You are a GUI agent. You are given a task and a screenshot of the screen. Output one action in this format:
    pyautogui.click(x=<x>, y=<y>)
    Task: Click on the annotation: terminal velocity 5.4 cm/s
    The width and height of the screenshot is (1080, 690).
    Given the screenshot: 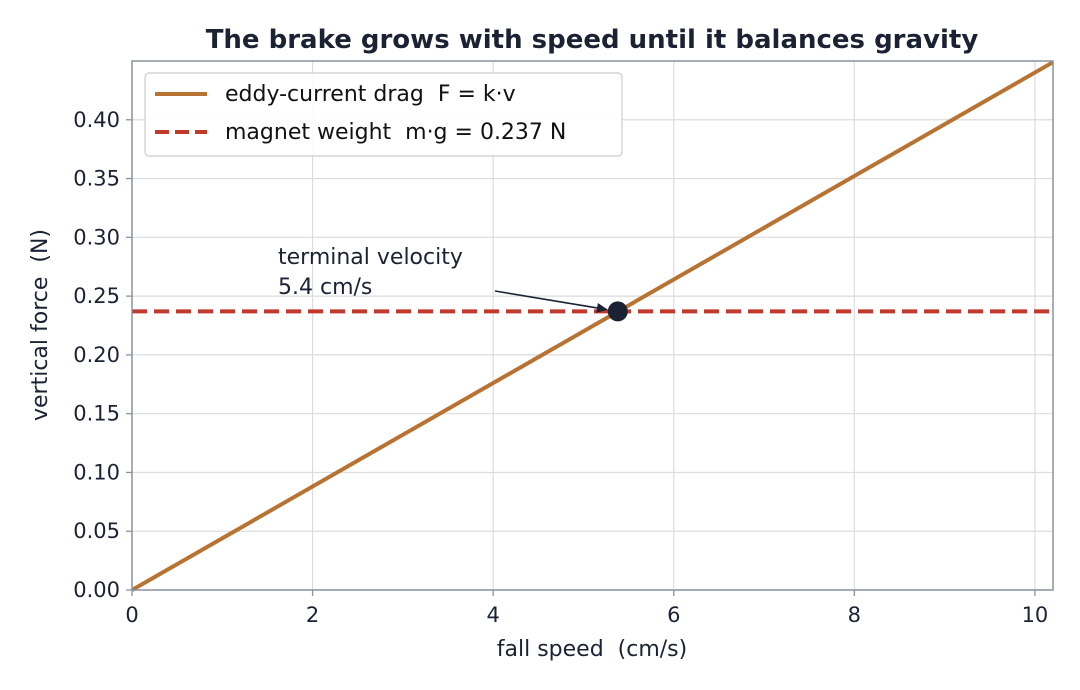 What is the action you would take?
    pyautogui.click(x=443, y=279)
    